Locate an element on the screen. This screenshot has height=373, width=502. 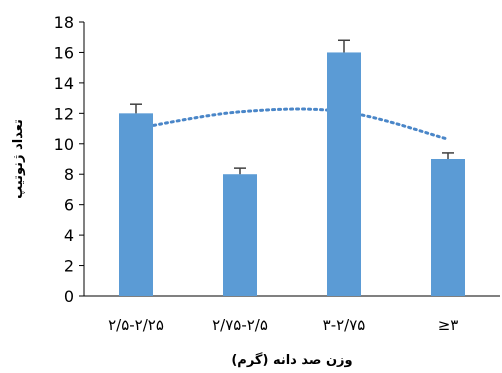
y-axis-title: تعداد ژنوتیپ is located at coordinates (18, 159).